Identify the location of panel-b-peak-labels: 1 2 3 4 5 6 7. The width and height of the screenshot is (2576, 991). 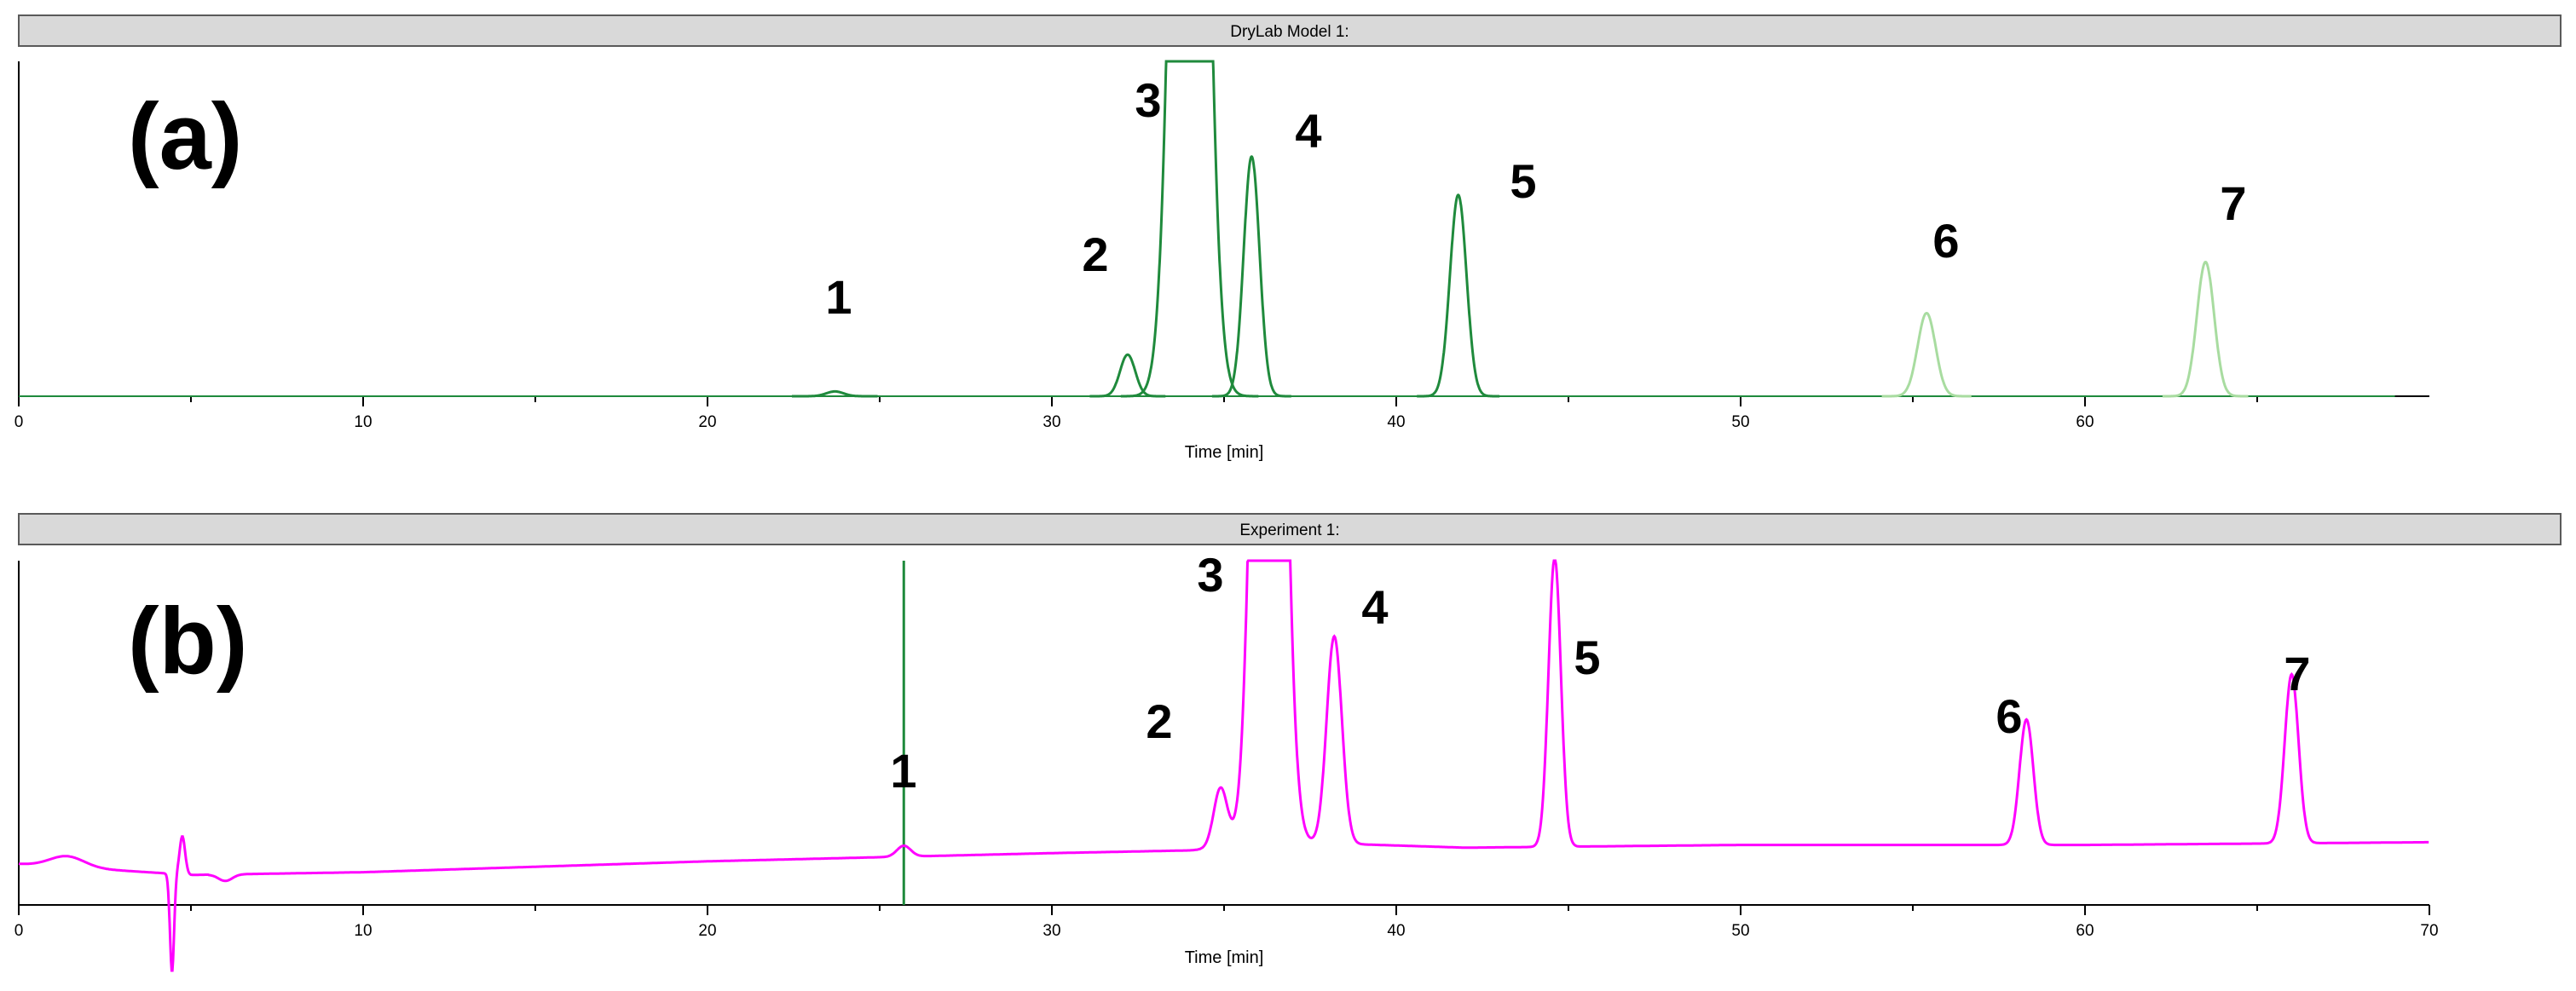
(1600, 673).